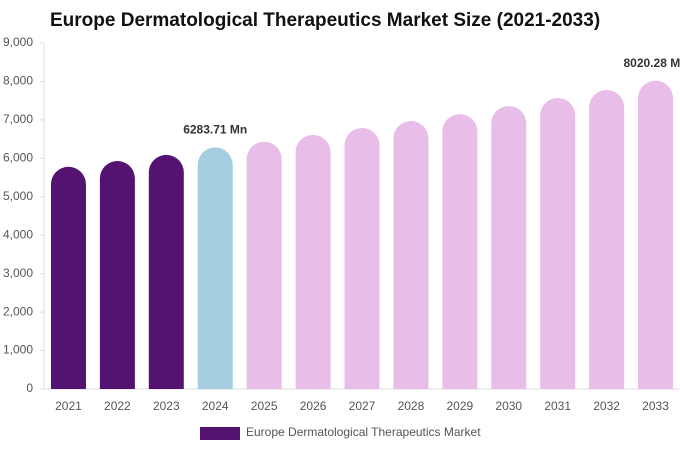 The width and height of the screenshot is (680, 450). I want to click on y-tick-label: 8,000, so click(18, 81).